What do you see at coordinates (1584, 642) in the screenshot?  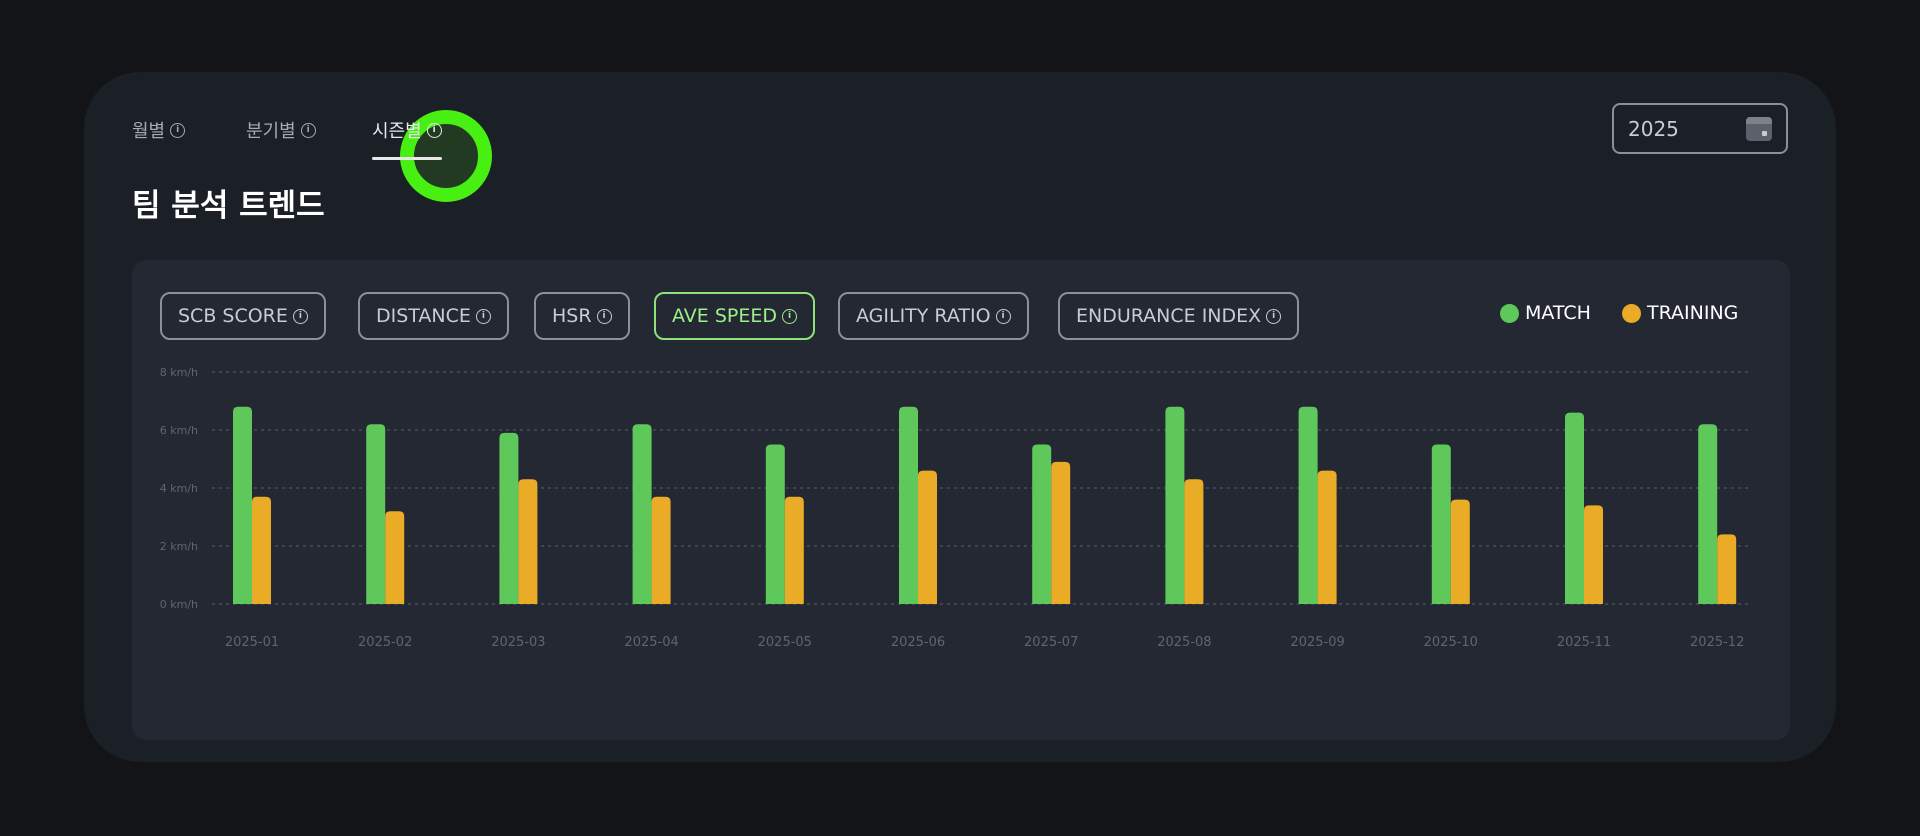 I see `x-tick-label: 2025-11` at bounding box center [1584, 642].